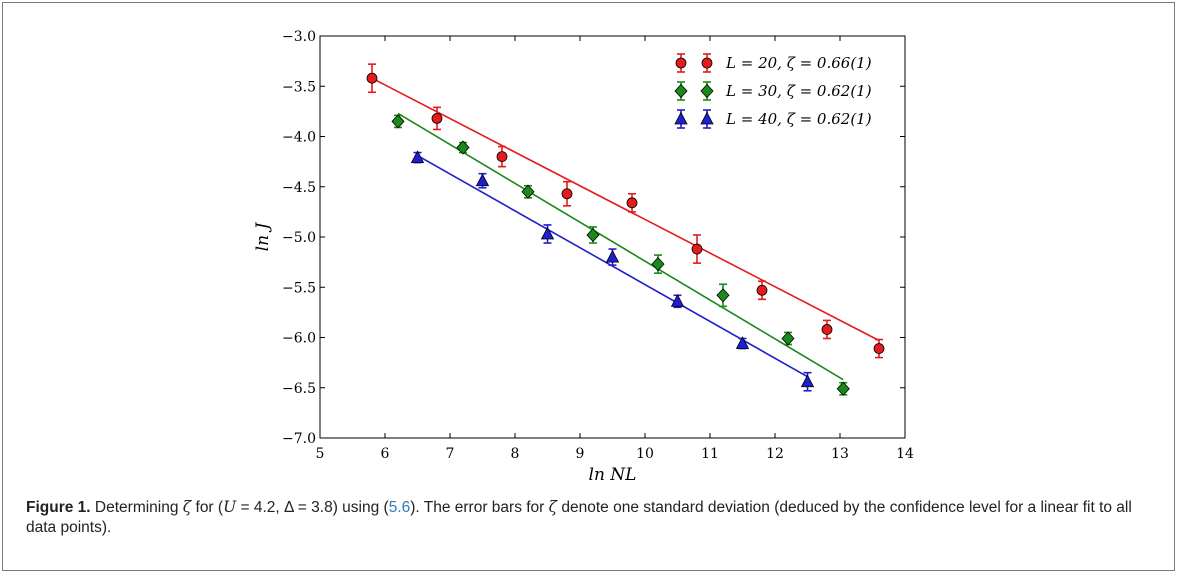  I want to click on x-tick-label: 6, so click(385, 454).